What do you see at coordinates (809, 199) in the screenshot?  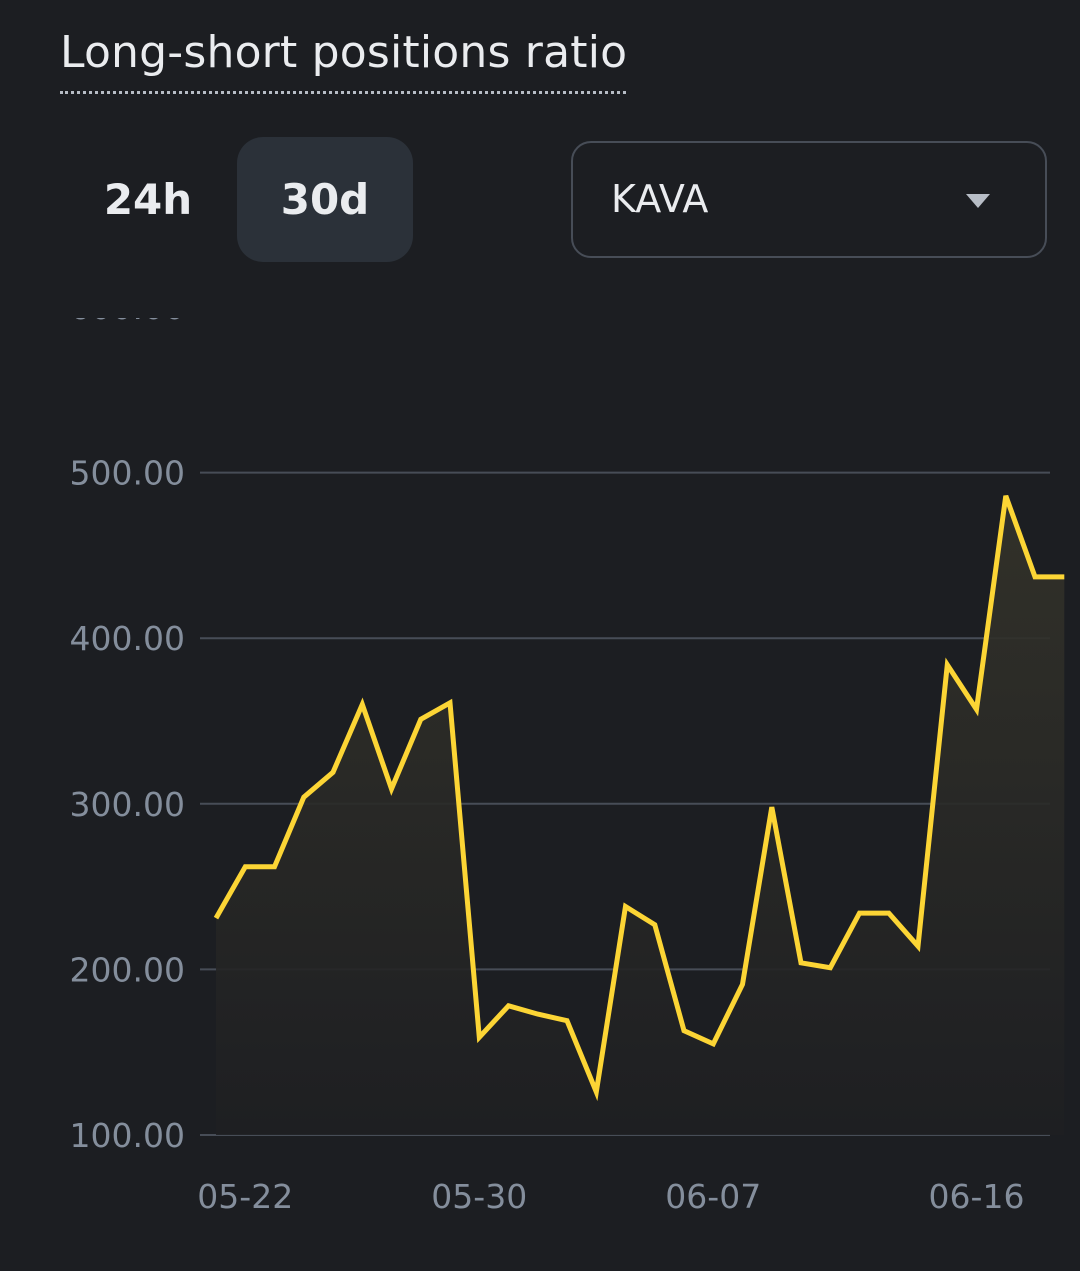 I see `symbol-select: KAVA` at bounding box center [809, 199].